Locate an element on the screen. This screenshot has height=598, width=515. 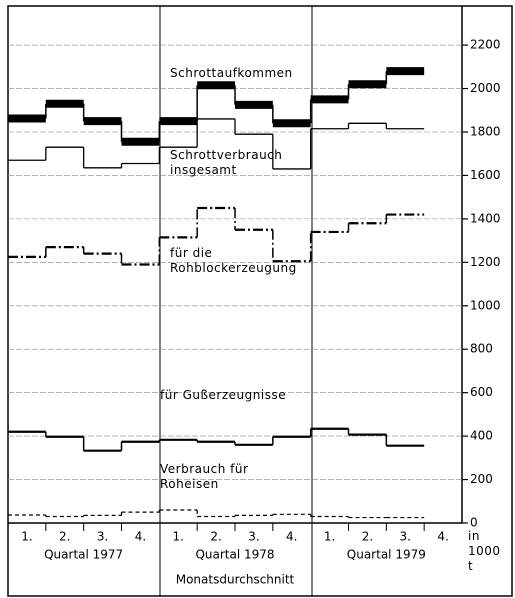
y-tick-label: 0 is located at coordinates (474, 523).